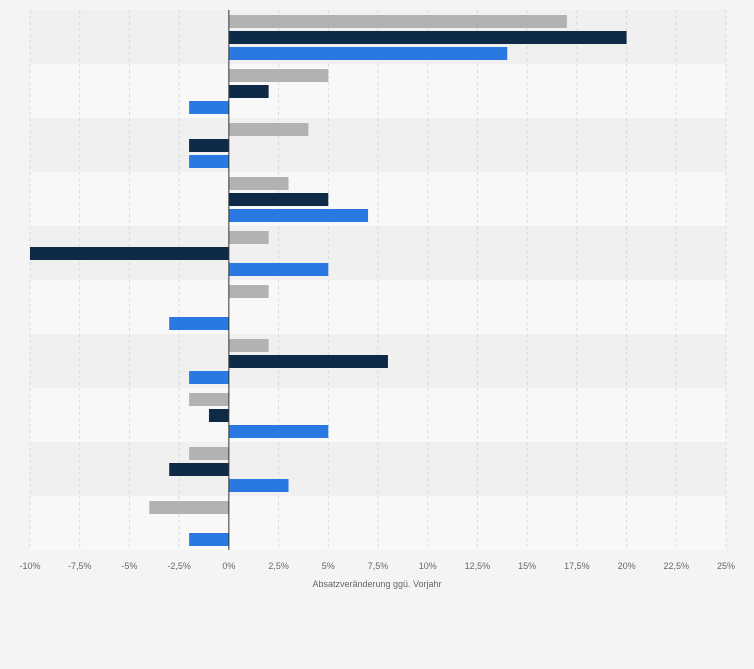 This screenshot has width=754, height=669. I want to click on x-tick-label: 7,5%, so click(378, 566).